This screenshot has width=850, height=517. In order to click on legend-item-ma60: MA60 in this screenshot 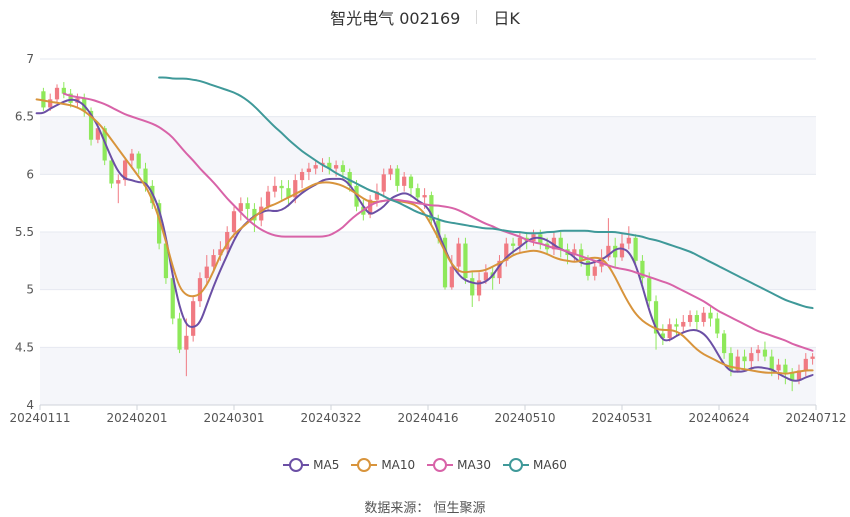, I will do `click(535, 465)`.